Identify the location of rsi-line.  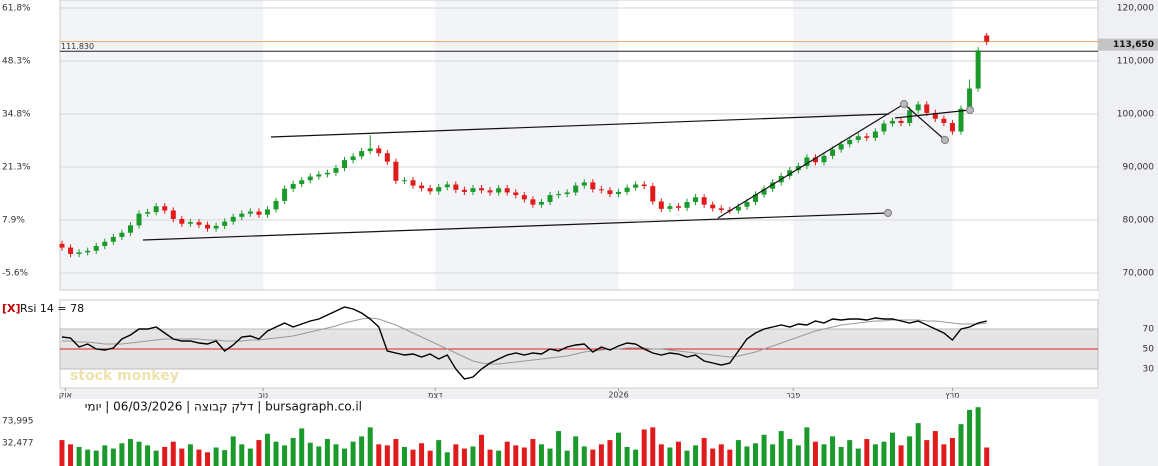
(524, 343).